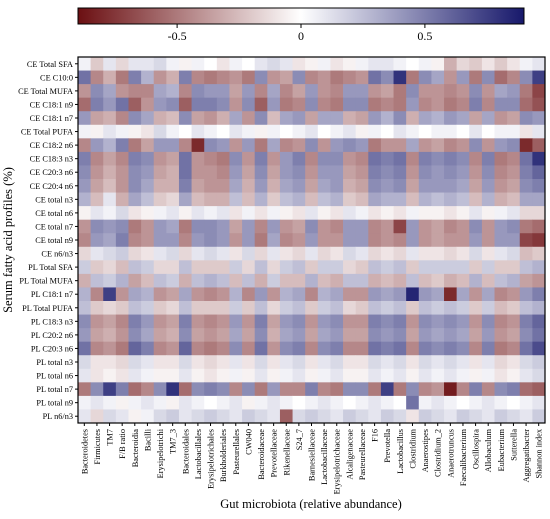 This screenshot has height=519, width=550. Describe the element at coordinates (45, 91) in the screenshot. I see `row-label: CE Total MUFA` at that location.